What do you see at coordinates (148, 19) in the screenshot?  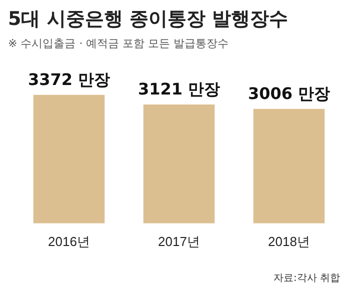 I see `chart-title: 5대 시중은행 종이통장 발행장수` at bounding box center [148, 19].